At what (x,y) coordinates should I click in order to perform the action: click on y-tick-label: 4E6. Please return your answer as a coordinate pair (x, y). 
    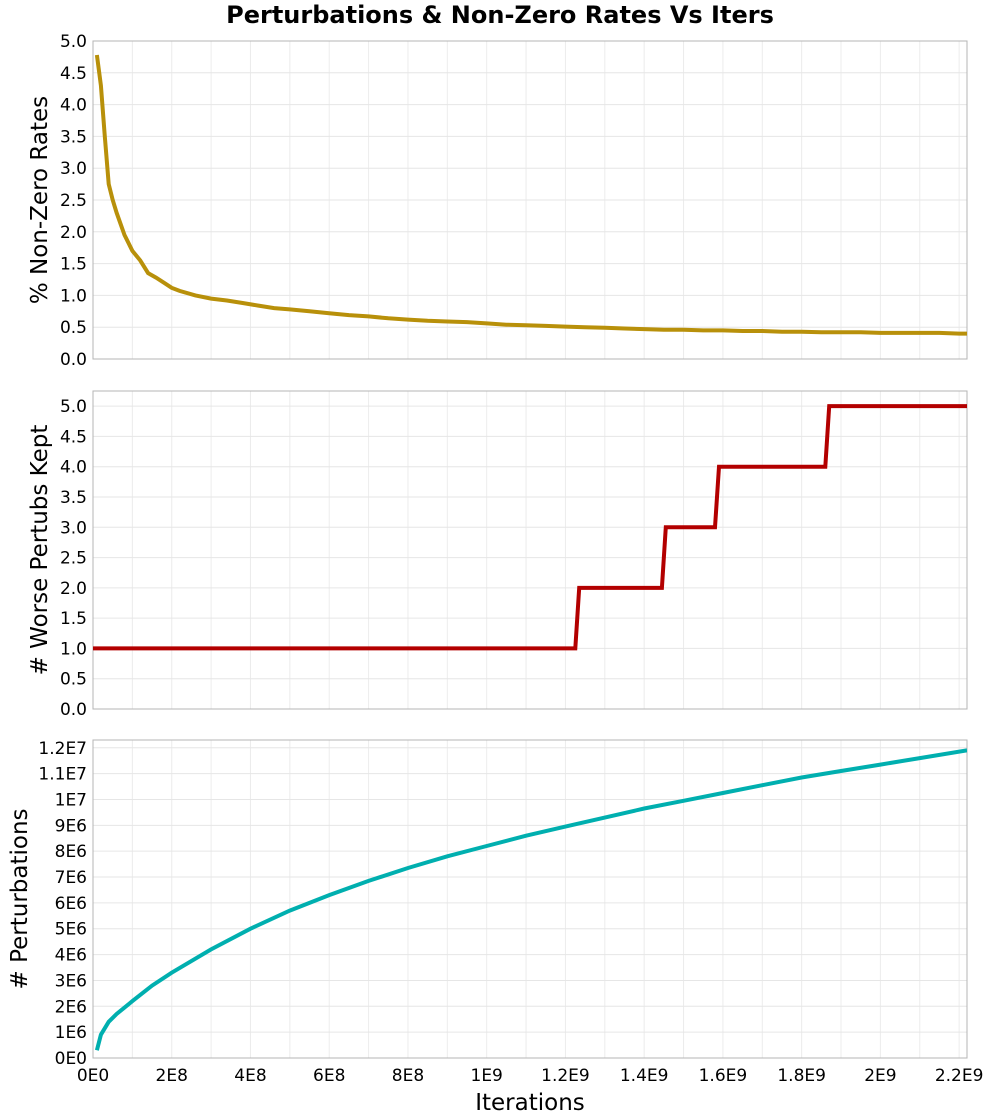
    Looking at the image, I should click on (71, 956).